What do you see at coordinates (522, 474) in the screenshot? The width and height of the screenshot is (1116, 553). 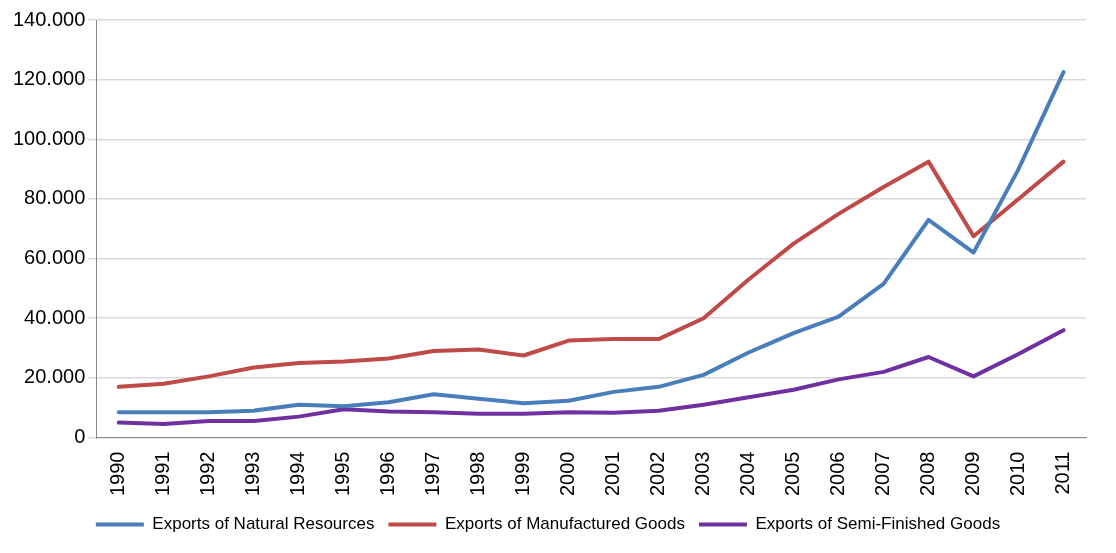 I see `x-tick-label: 1999` at bounding box center [522, 474].